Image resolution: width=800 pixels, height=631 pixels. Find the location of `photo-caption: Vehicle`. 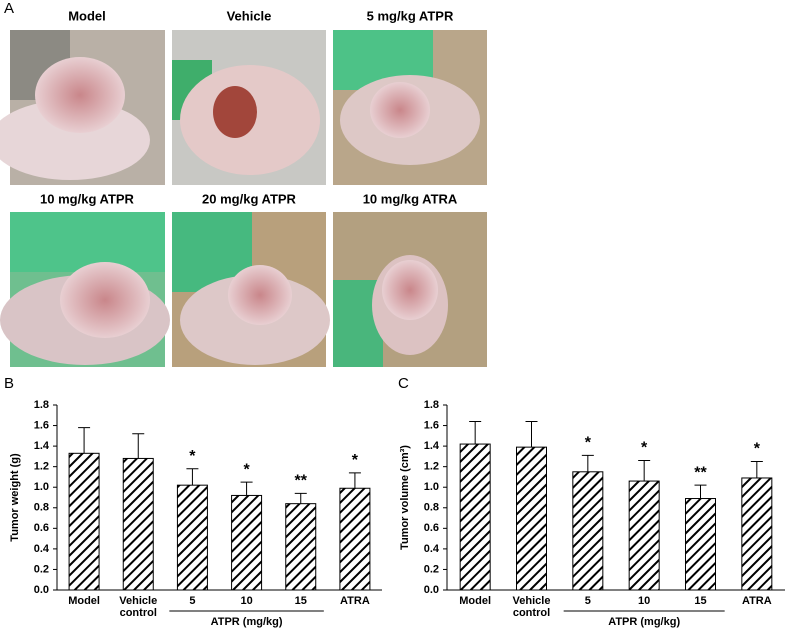

photo-caption: Vehicle is located at coordinates (249, 15).